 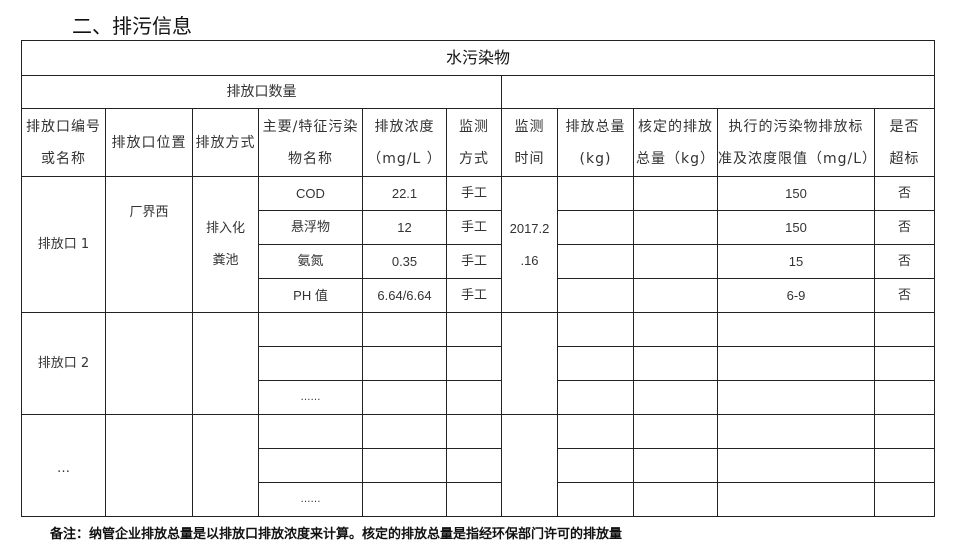 What do you see at coordinates (310, 261) in the screenshot?
I see `pollutant-name: 氨氮` at bounding box center [310, 261].